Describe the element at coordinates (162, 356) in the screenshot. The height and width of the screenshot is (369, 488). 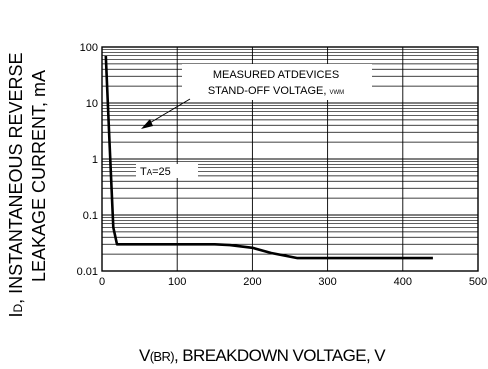
I see `x-axis-title-subscript: (BR)` at that location.